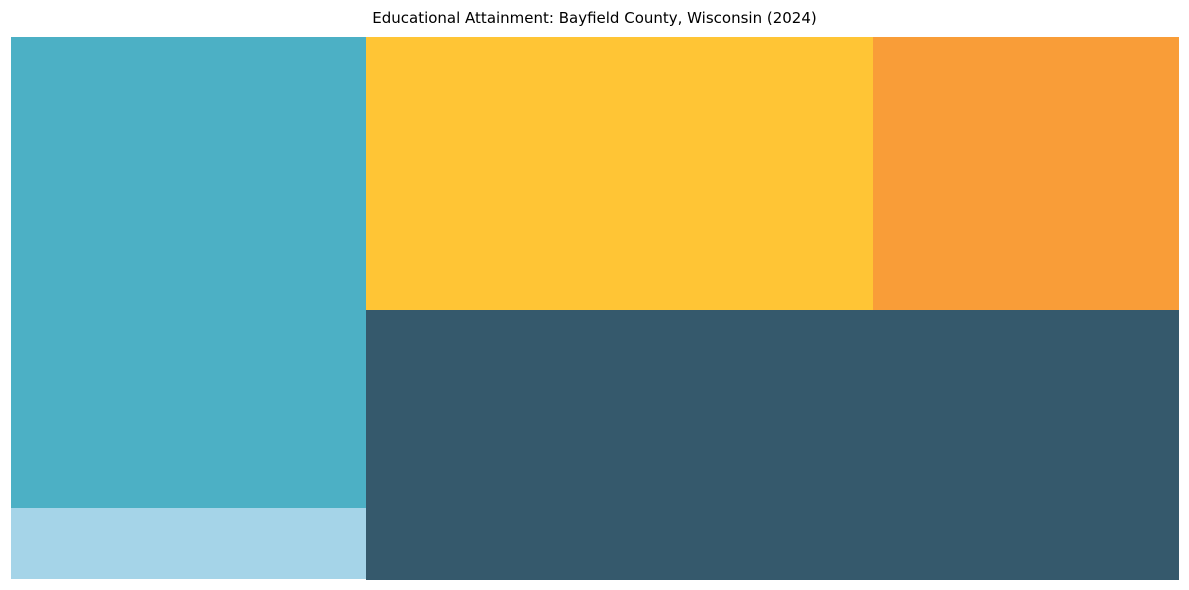 The image size is (1189, 590). Describe the element at coordinates (1026, 173) in the screenshot. I see `treemap-tile-orange` at that location.